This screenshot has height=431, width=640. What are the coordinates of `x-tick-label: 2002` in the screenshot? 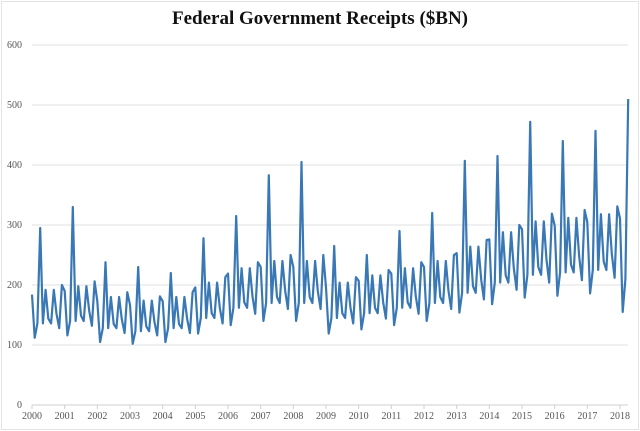 It's located at (97, 416).